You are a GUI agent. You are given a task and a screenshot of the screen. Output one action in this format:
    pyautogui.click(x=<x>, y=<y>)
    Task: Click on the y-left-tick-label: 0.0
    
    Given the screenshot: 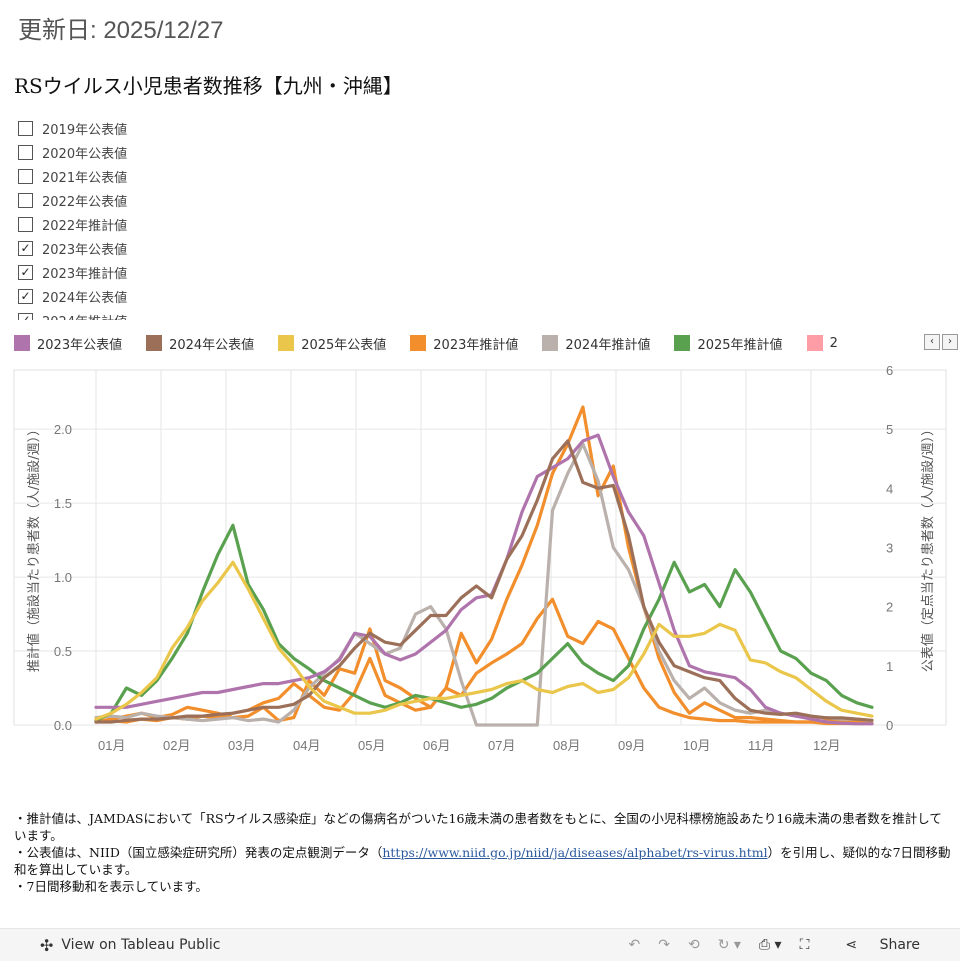 What is the action you would take?
    pyautogui.click(x=63, y=725)
    